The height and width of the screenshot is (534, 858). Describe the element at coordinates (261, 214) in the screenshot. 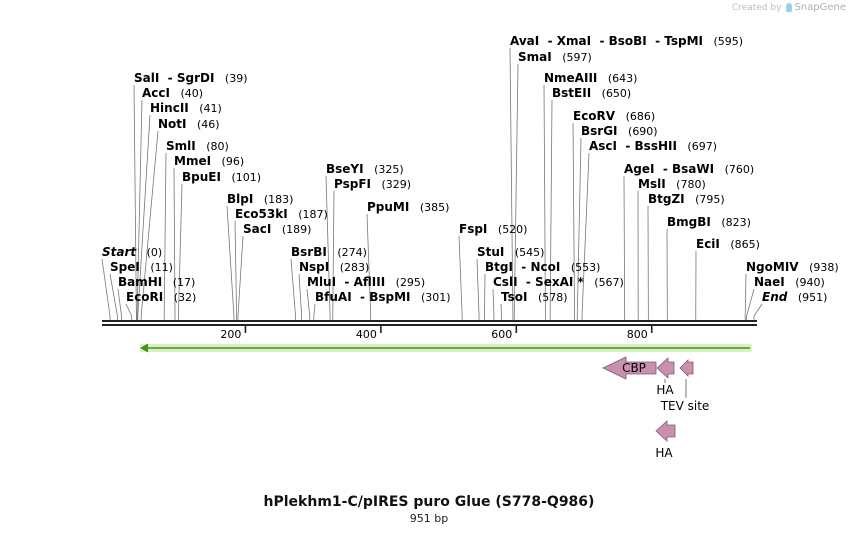

I see `site-enzyme-name: Eco53kI` at that location.